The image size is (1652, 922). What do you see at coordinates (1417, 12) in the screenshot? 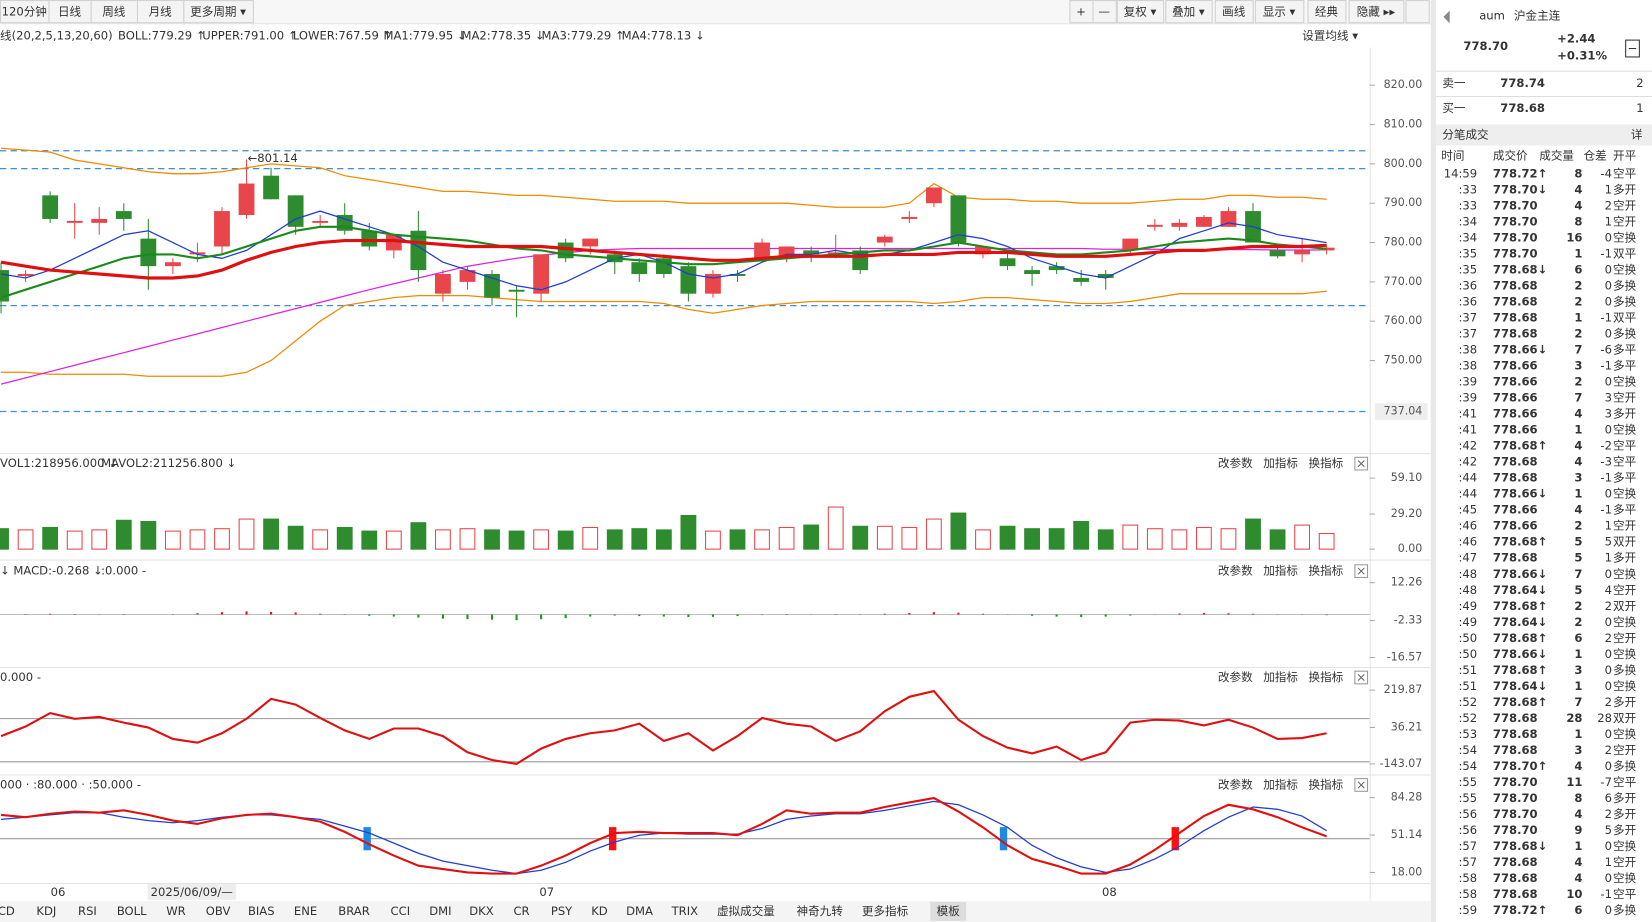
I see `fullscreen-button` at bounding box center [1417, 12].